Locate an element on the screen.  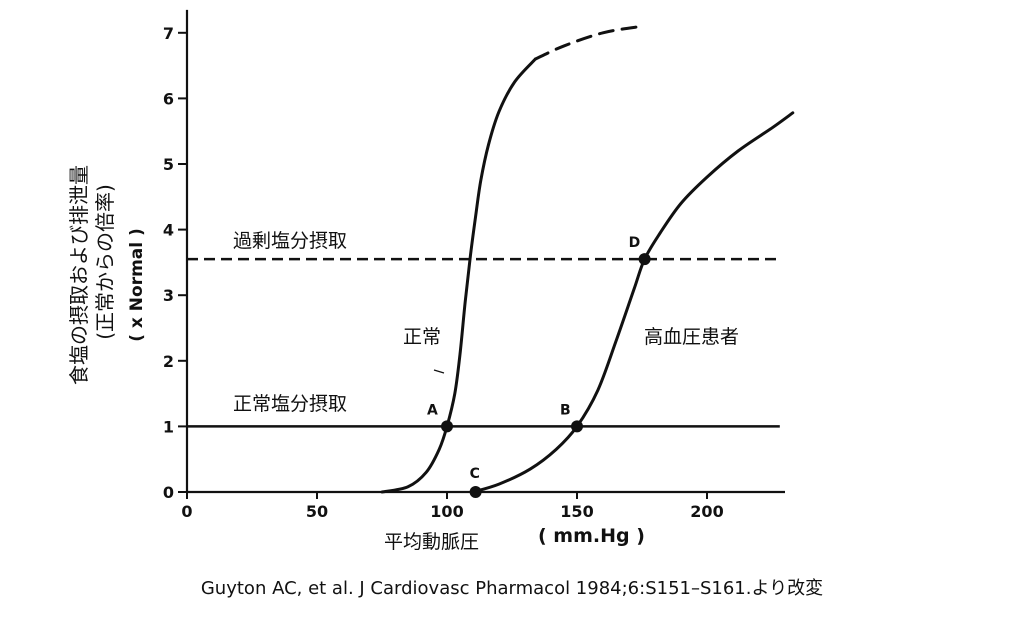
y-tick-label: 0 is located at coordinates (168, 492).